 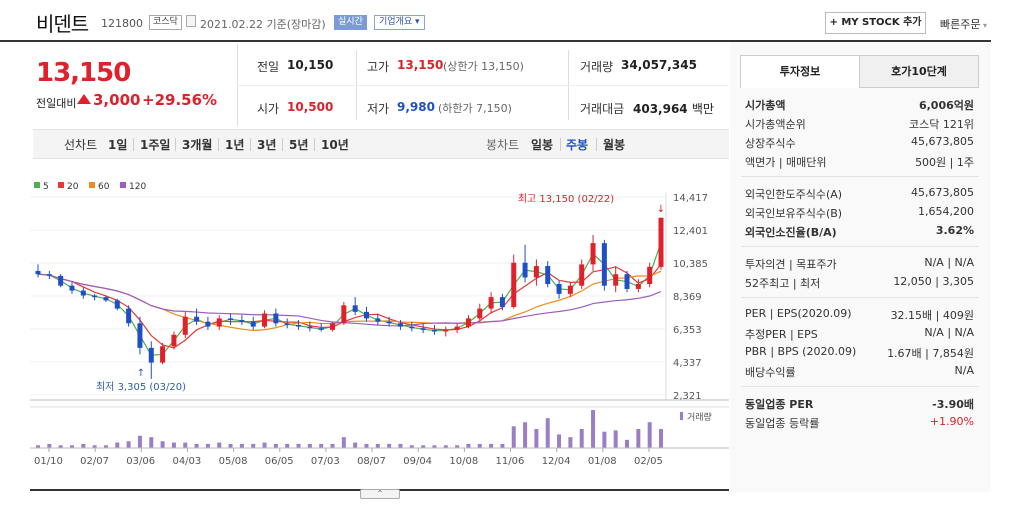 What do you see at coordinates (770, 143) in the screenshot?
I see `info-row-label: 상장주식수` at bounding box center [770, 143].